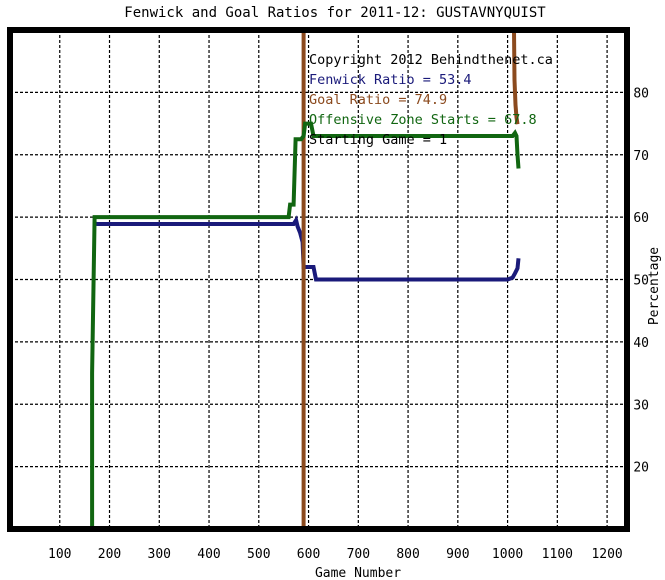  I want to click on x-tick-label-400: 400, so click(208, 554).